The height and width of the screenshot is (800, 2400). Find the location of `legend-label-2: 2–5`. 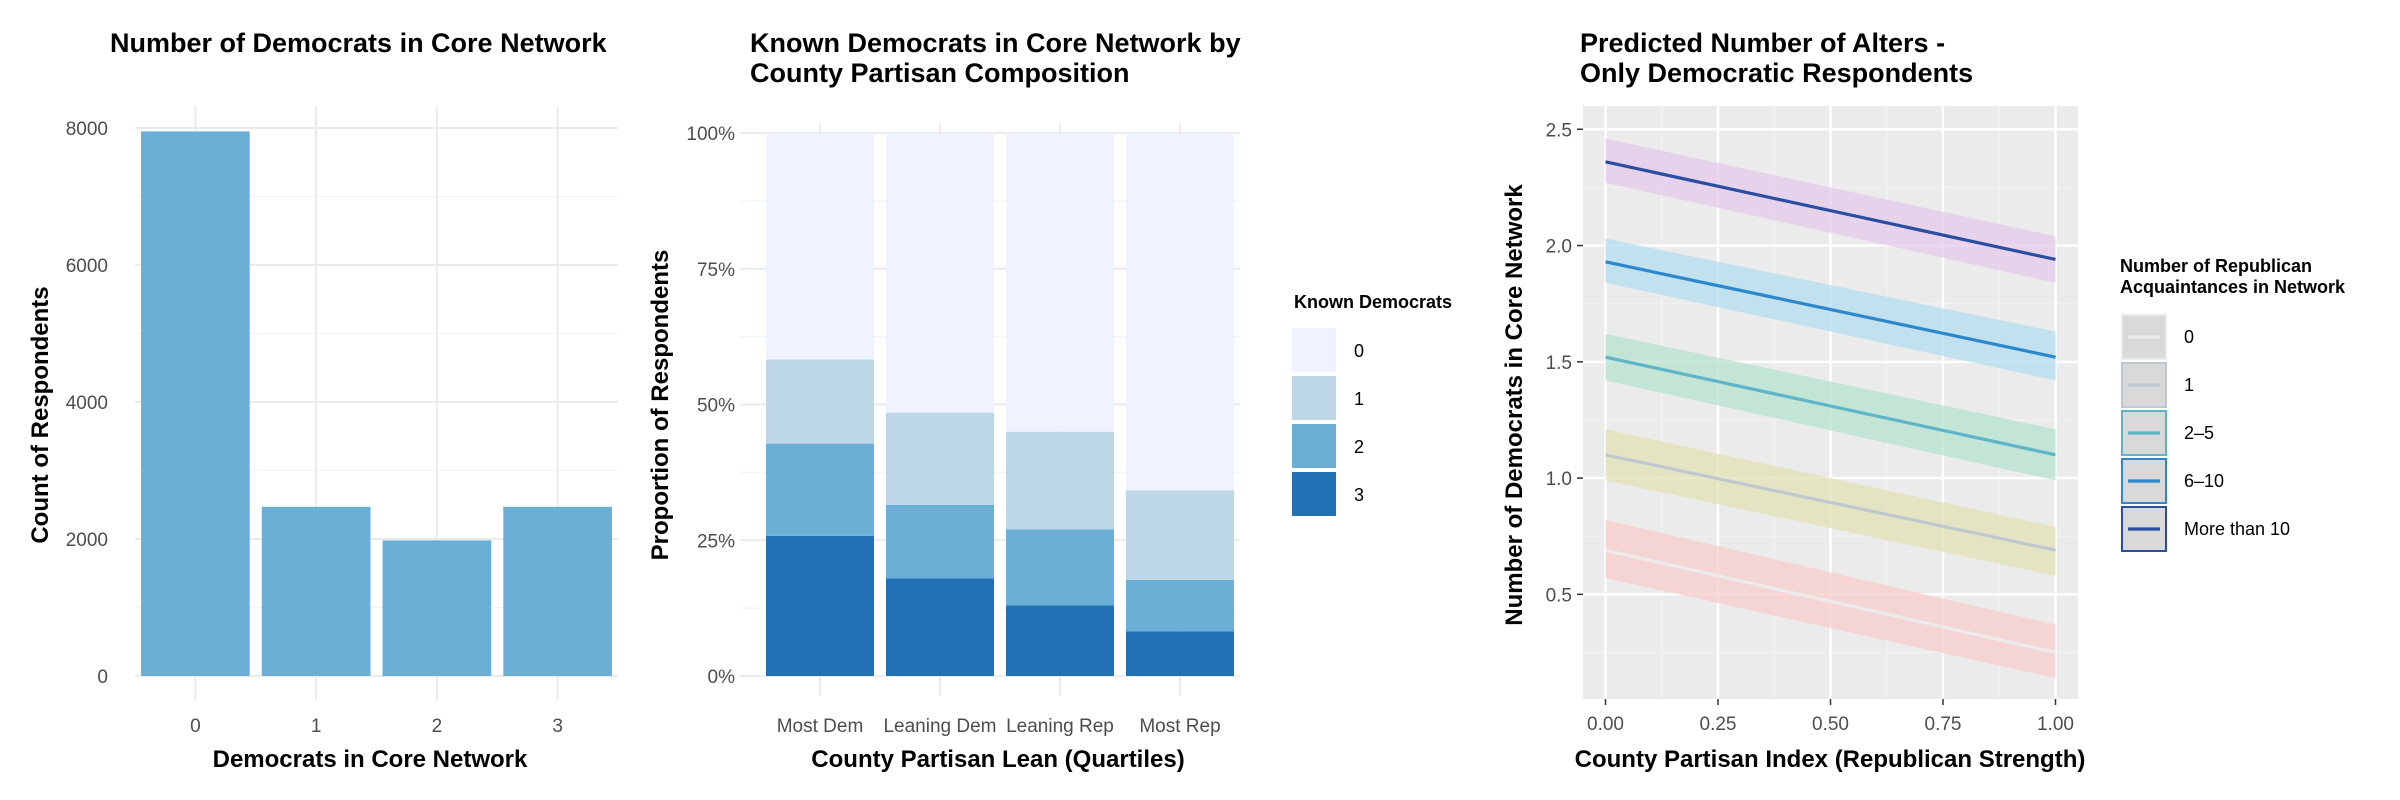

legend-label-2: 2–5 is located at coordinates (2199, 433).